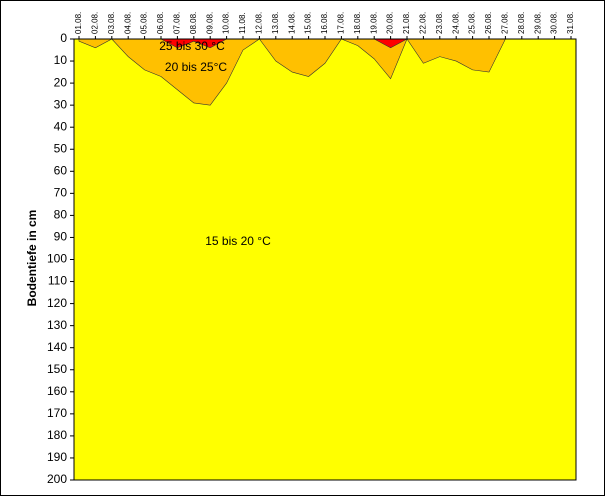 Image resolution: width=605 pixels, height=496 pixels. What do you see at coordinates (423, 23) in the screenshot?
I see `x-tick-label: 22.08.` at bounding box center [423, 23].